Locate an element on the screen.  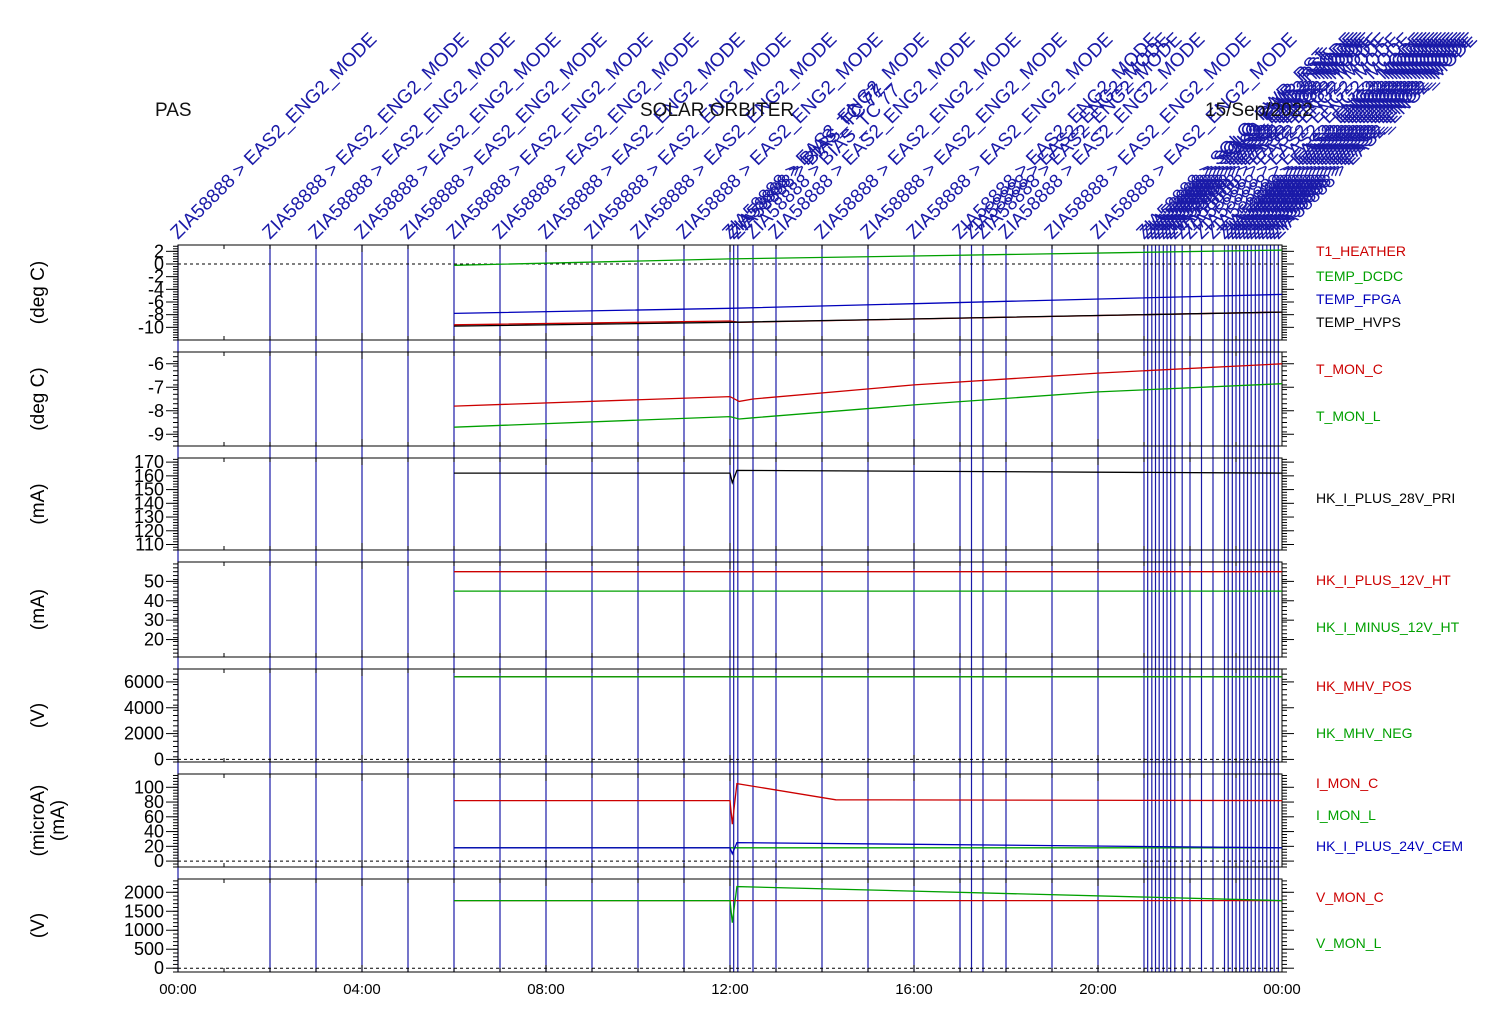
series-label: I_MON_L is located at coordinates (1346, 815).